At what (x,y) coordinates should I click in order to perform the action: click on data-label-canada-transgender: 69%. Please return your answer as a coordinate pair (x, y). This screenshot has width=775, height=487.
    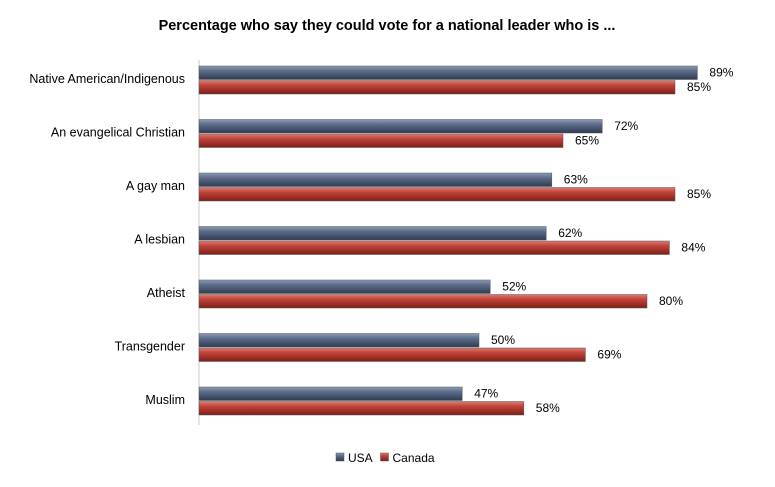
    Looking at the image, I should click on (609, 355).